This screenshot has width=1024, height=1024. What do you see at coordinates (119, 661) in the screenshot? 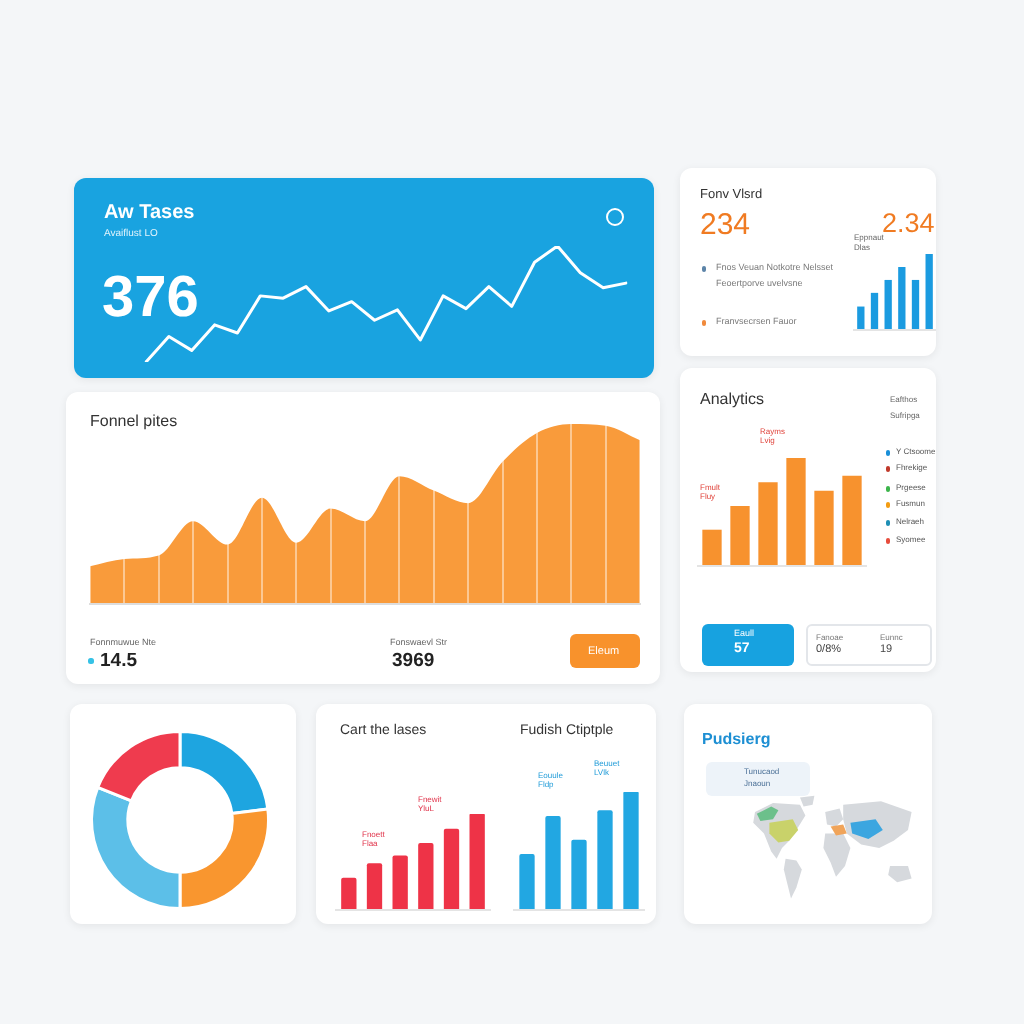
I see `text: 14.5` at bounding box center [119, 661].